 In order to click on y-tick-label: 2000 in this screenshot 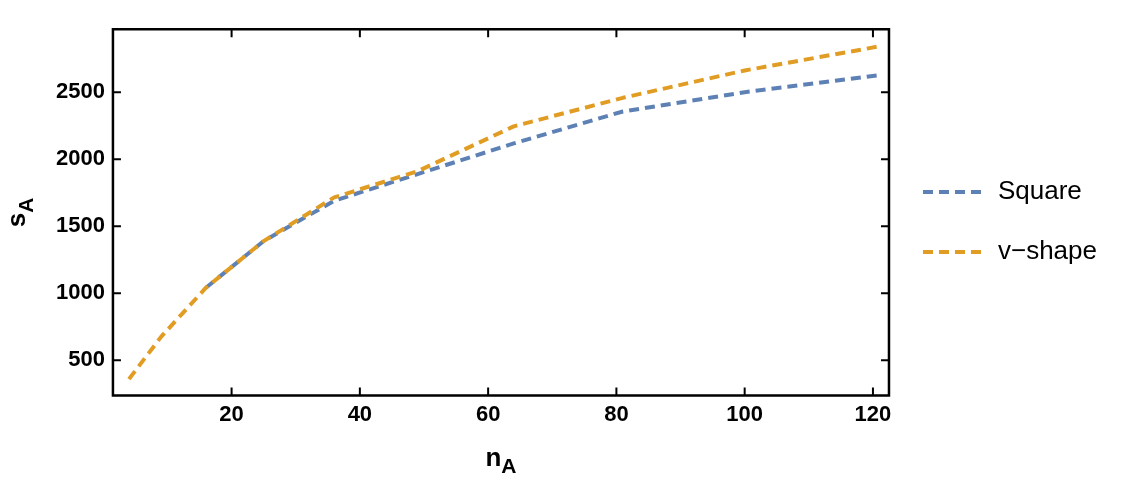, I will do `click(80, 158)`.